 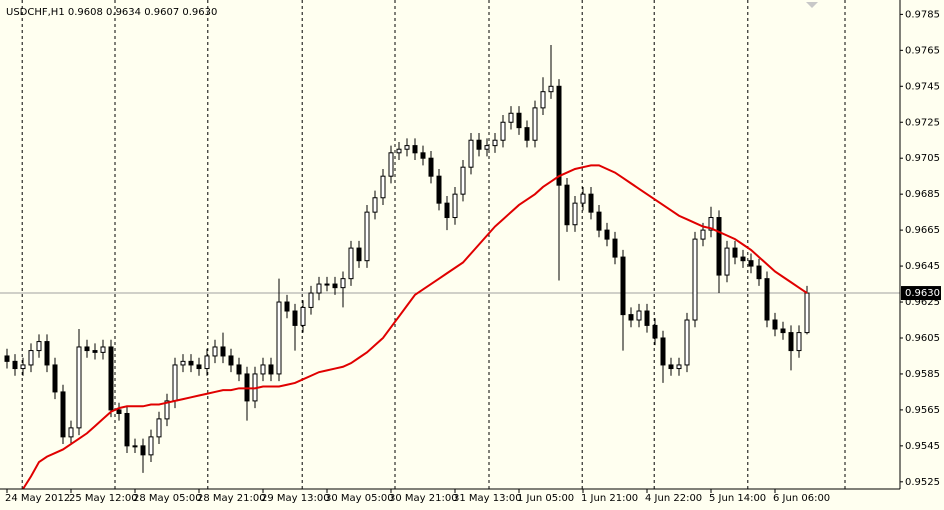 What do you see at coordinates (922, 266) in the screenshot?
I see `y-tick-label: 0.9645` at bounding box center [922, 266].